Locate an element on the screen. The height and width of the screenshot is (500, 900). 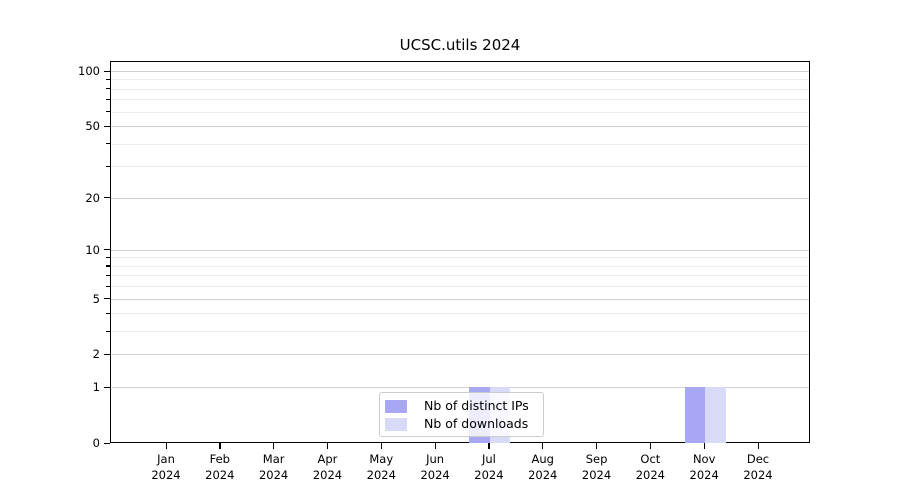
x-tick-mark-jan-2024 is located at coordinates (166, 446).